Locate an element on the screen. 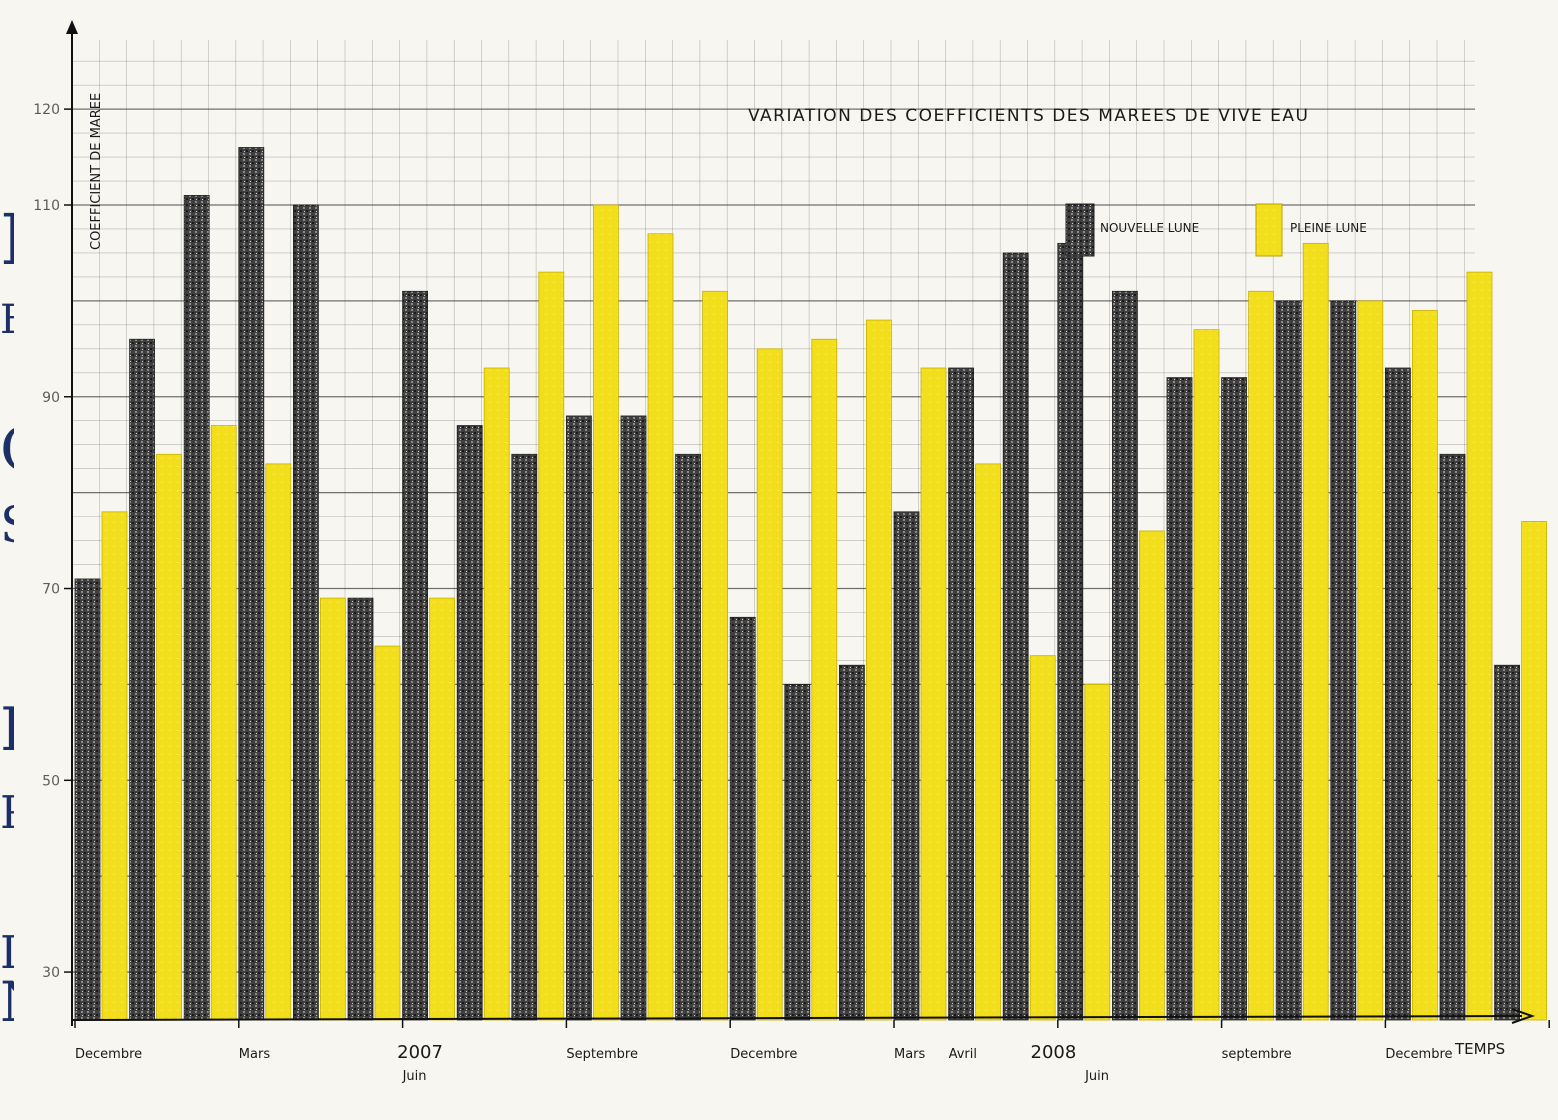 Image resolution: width=1558 pixels, height=1120 pixels. edge-fragment: N is located at coordinates (7, 1002).